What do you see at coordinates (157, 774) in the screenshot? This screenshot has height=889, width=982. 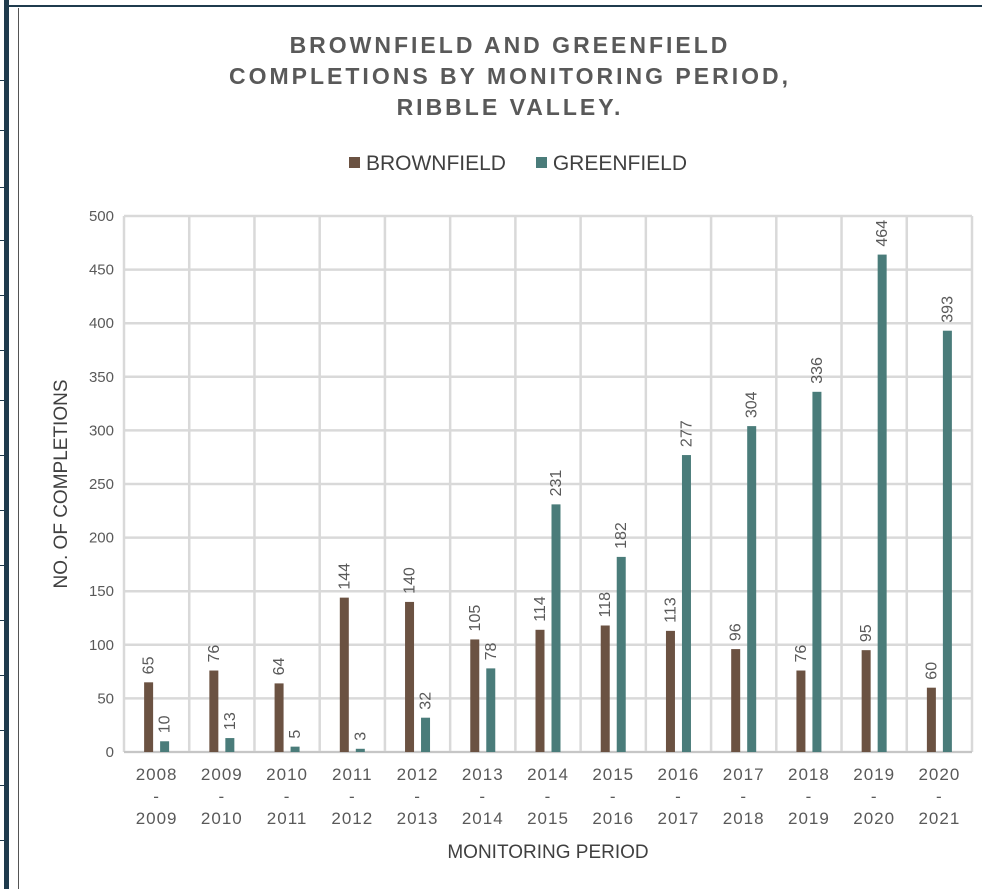 I see `x-tick-label: 2008` at bounding box center [157, 774].